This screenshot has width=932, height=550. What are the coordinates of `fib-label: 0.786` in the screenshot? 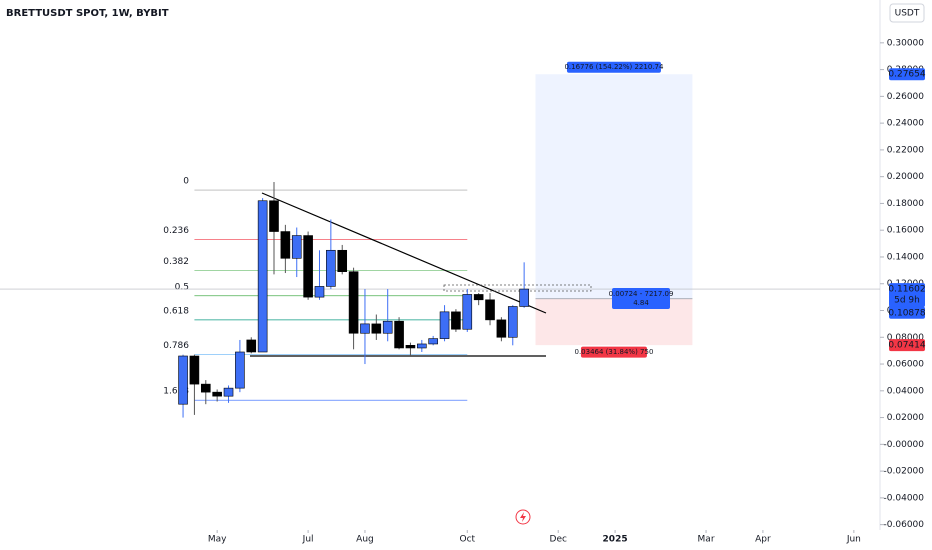 It's located at (176, 346).